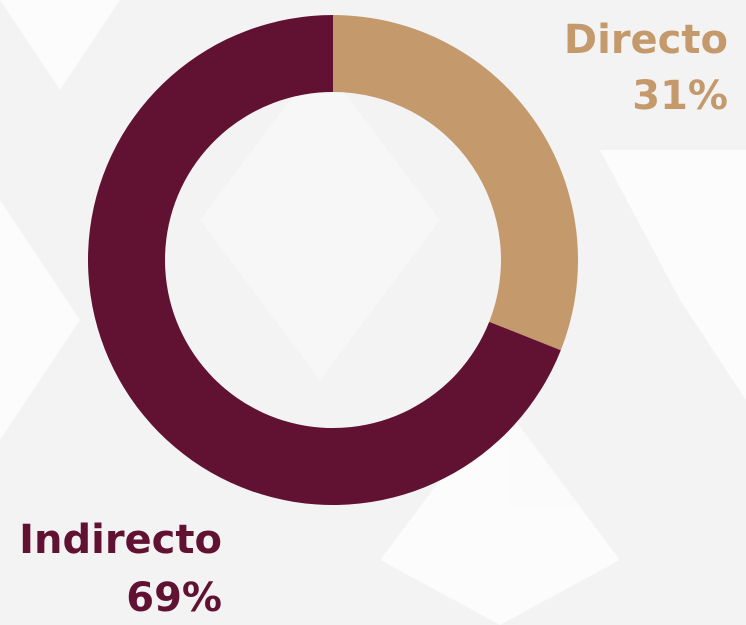  I want to click on category-label: Indirecto, so click(120, 540).